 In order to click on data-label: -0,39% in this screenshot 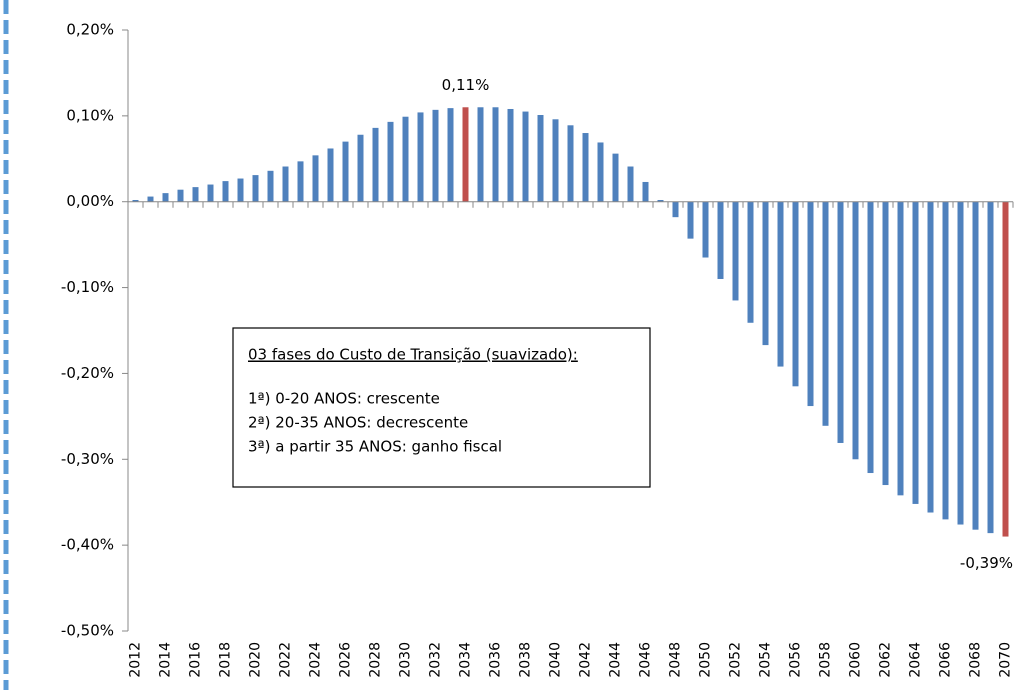, I will do `click(986, 563)`.